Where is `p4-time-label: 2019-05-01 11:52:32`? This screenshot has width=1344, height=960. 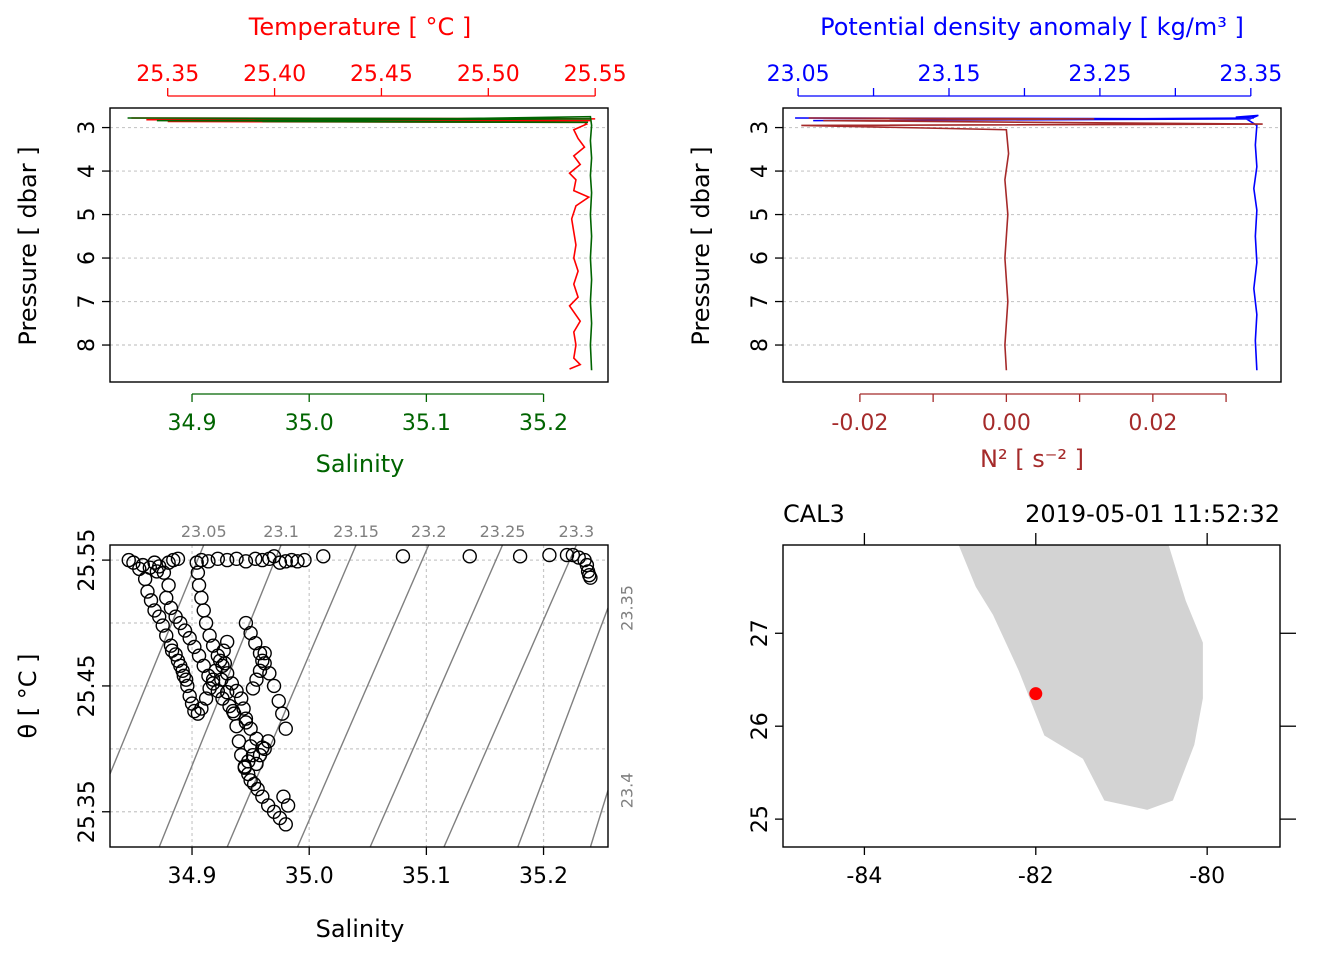
p4-time-label: 2019-05-01 11:52:32 is located at coordinates (1152, 514).